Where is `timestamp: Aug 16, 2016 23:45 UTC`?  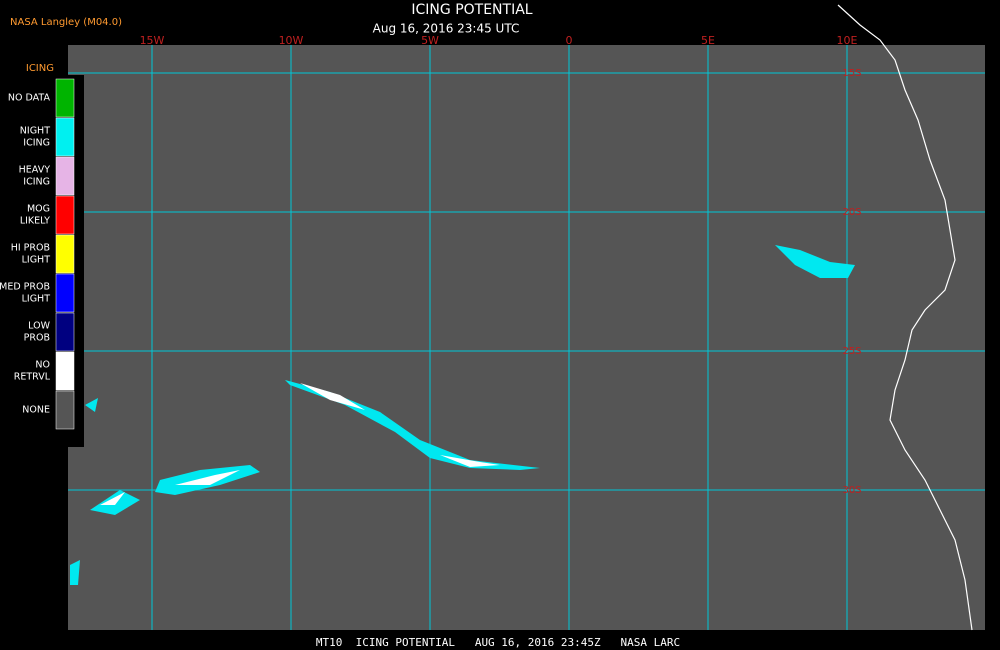 timestamp: Aug 16, 2016 23:45 UTC is located at coordinates (446, 29).